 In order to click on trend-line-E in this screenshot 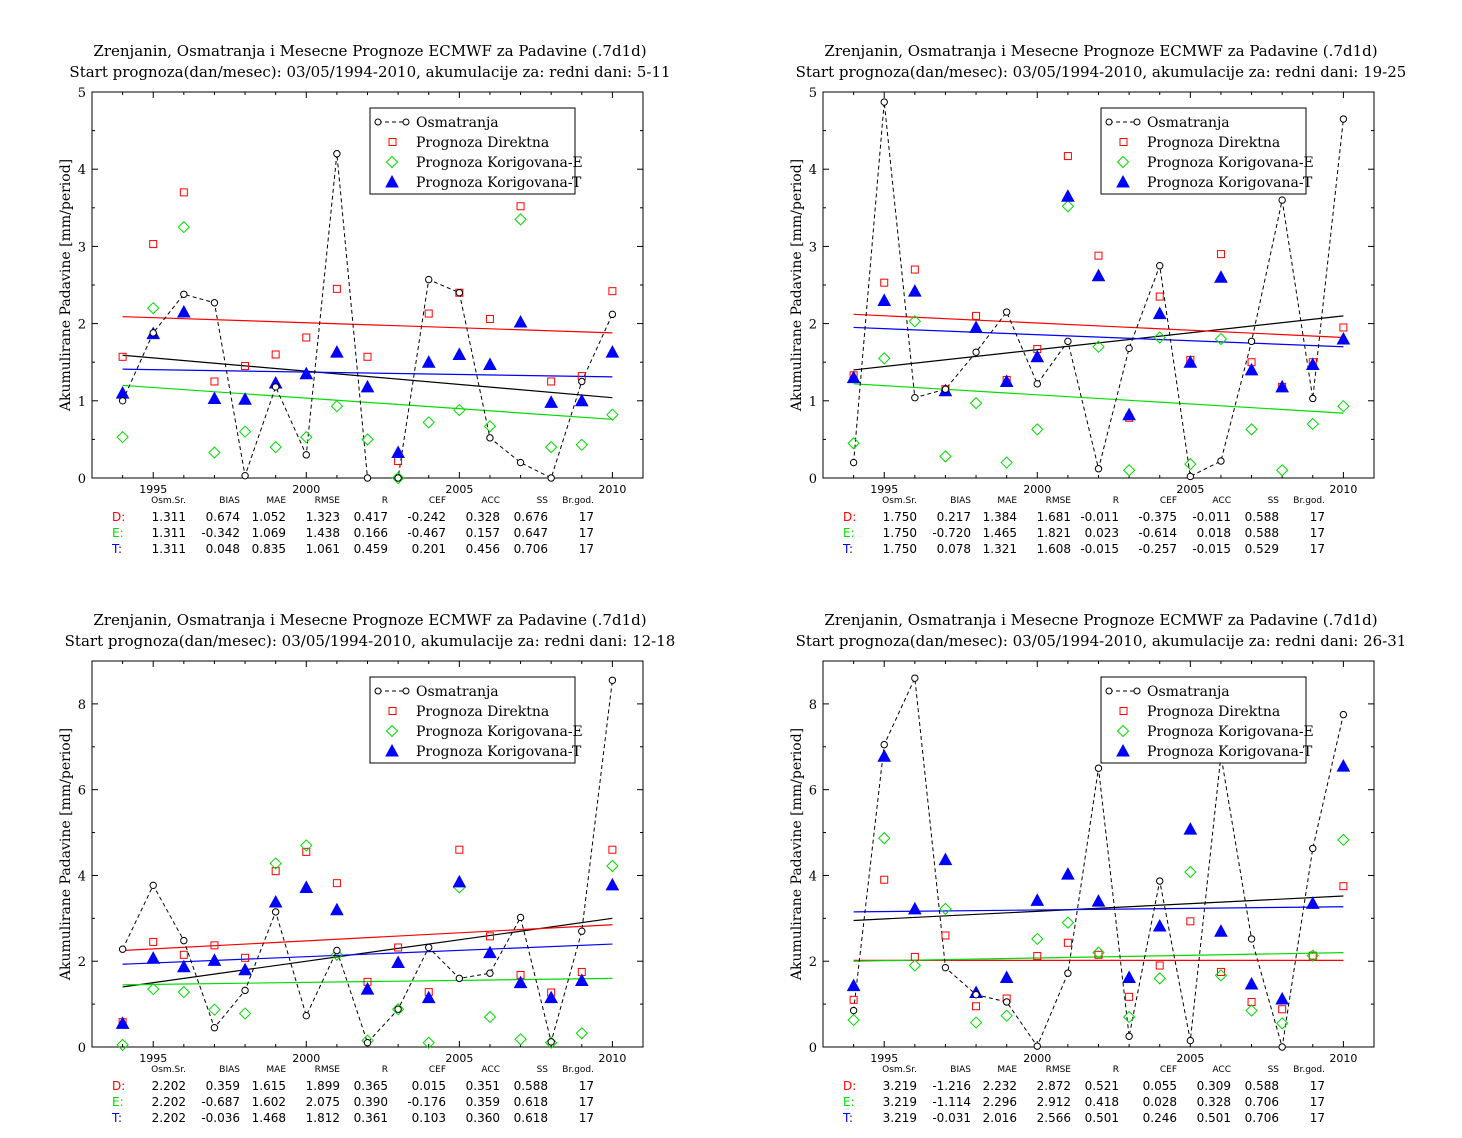, I will do `click(367, 402)`.